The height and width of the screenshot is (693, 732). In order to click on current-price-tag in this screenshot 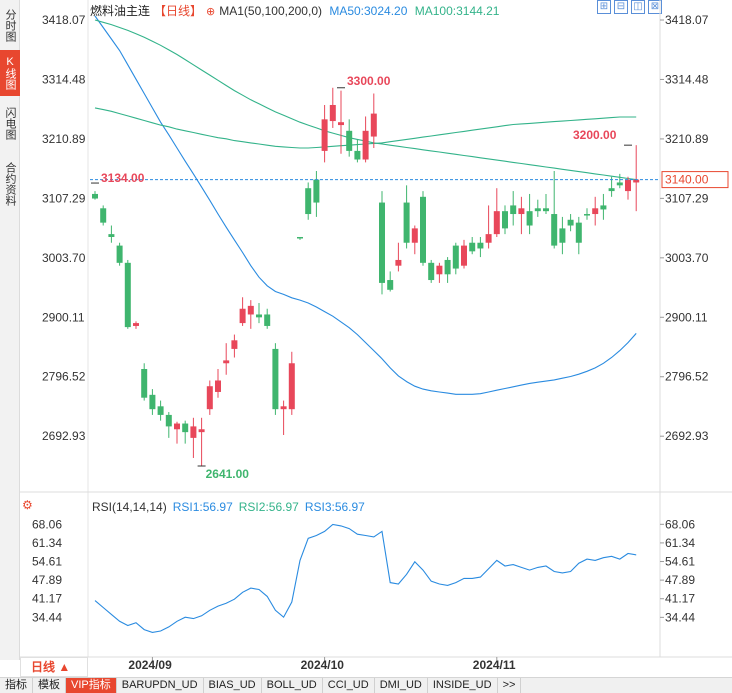, I will do `click(695, 180)`.